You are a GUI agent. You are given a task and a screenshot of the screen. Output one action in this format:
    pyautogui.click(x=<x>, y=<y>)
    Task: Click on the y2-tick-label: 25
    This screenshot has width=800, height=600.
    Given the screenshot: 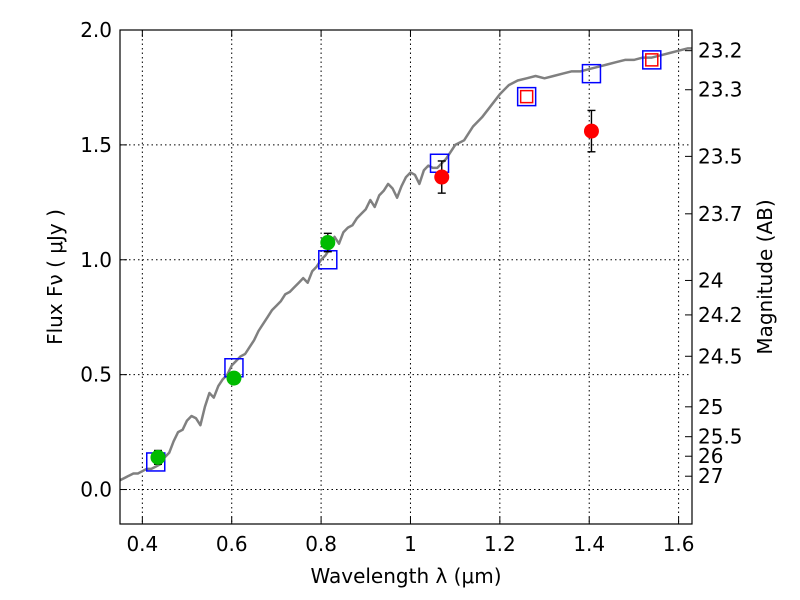 What is the action you would take?
    pyautogui.click(x=710, y=407)
    